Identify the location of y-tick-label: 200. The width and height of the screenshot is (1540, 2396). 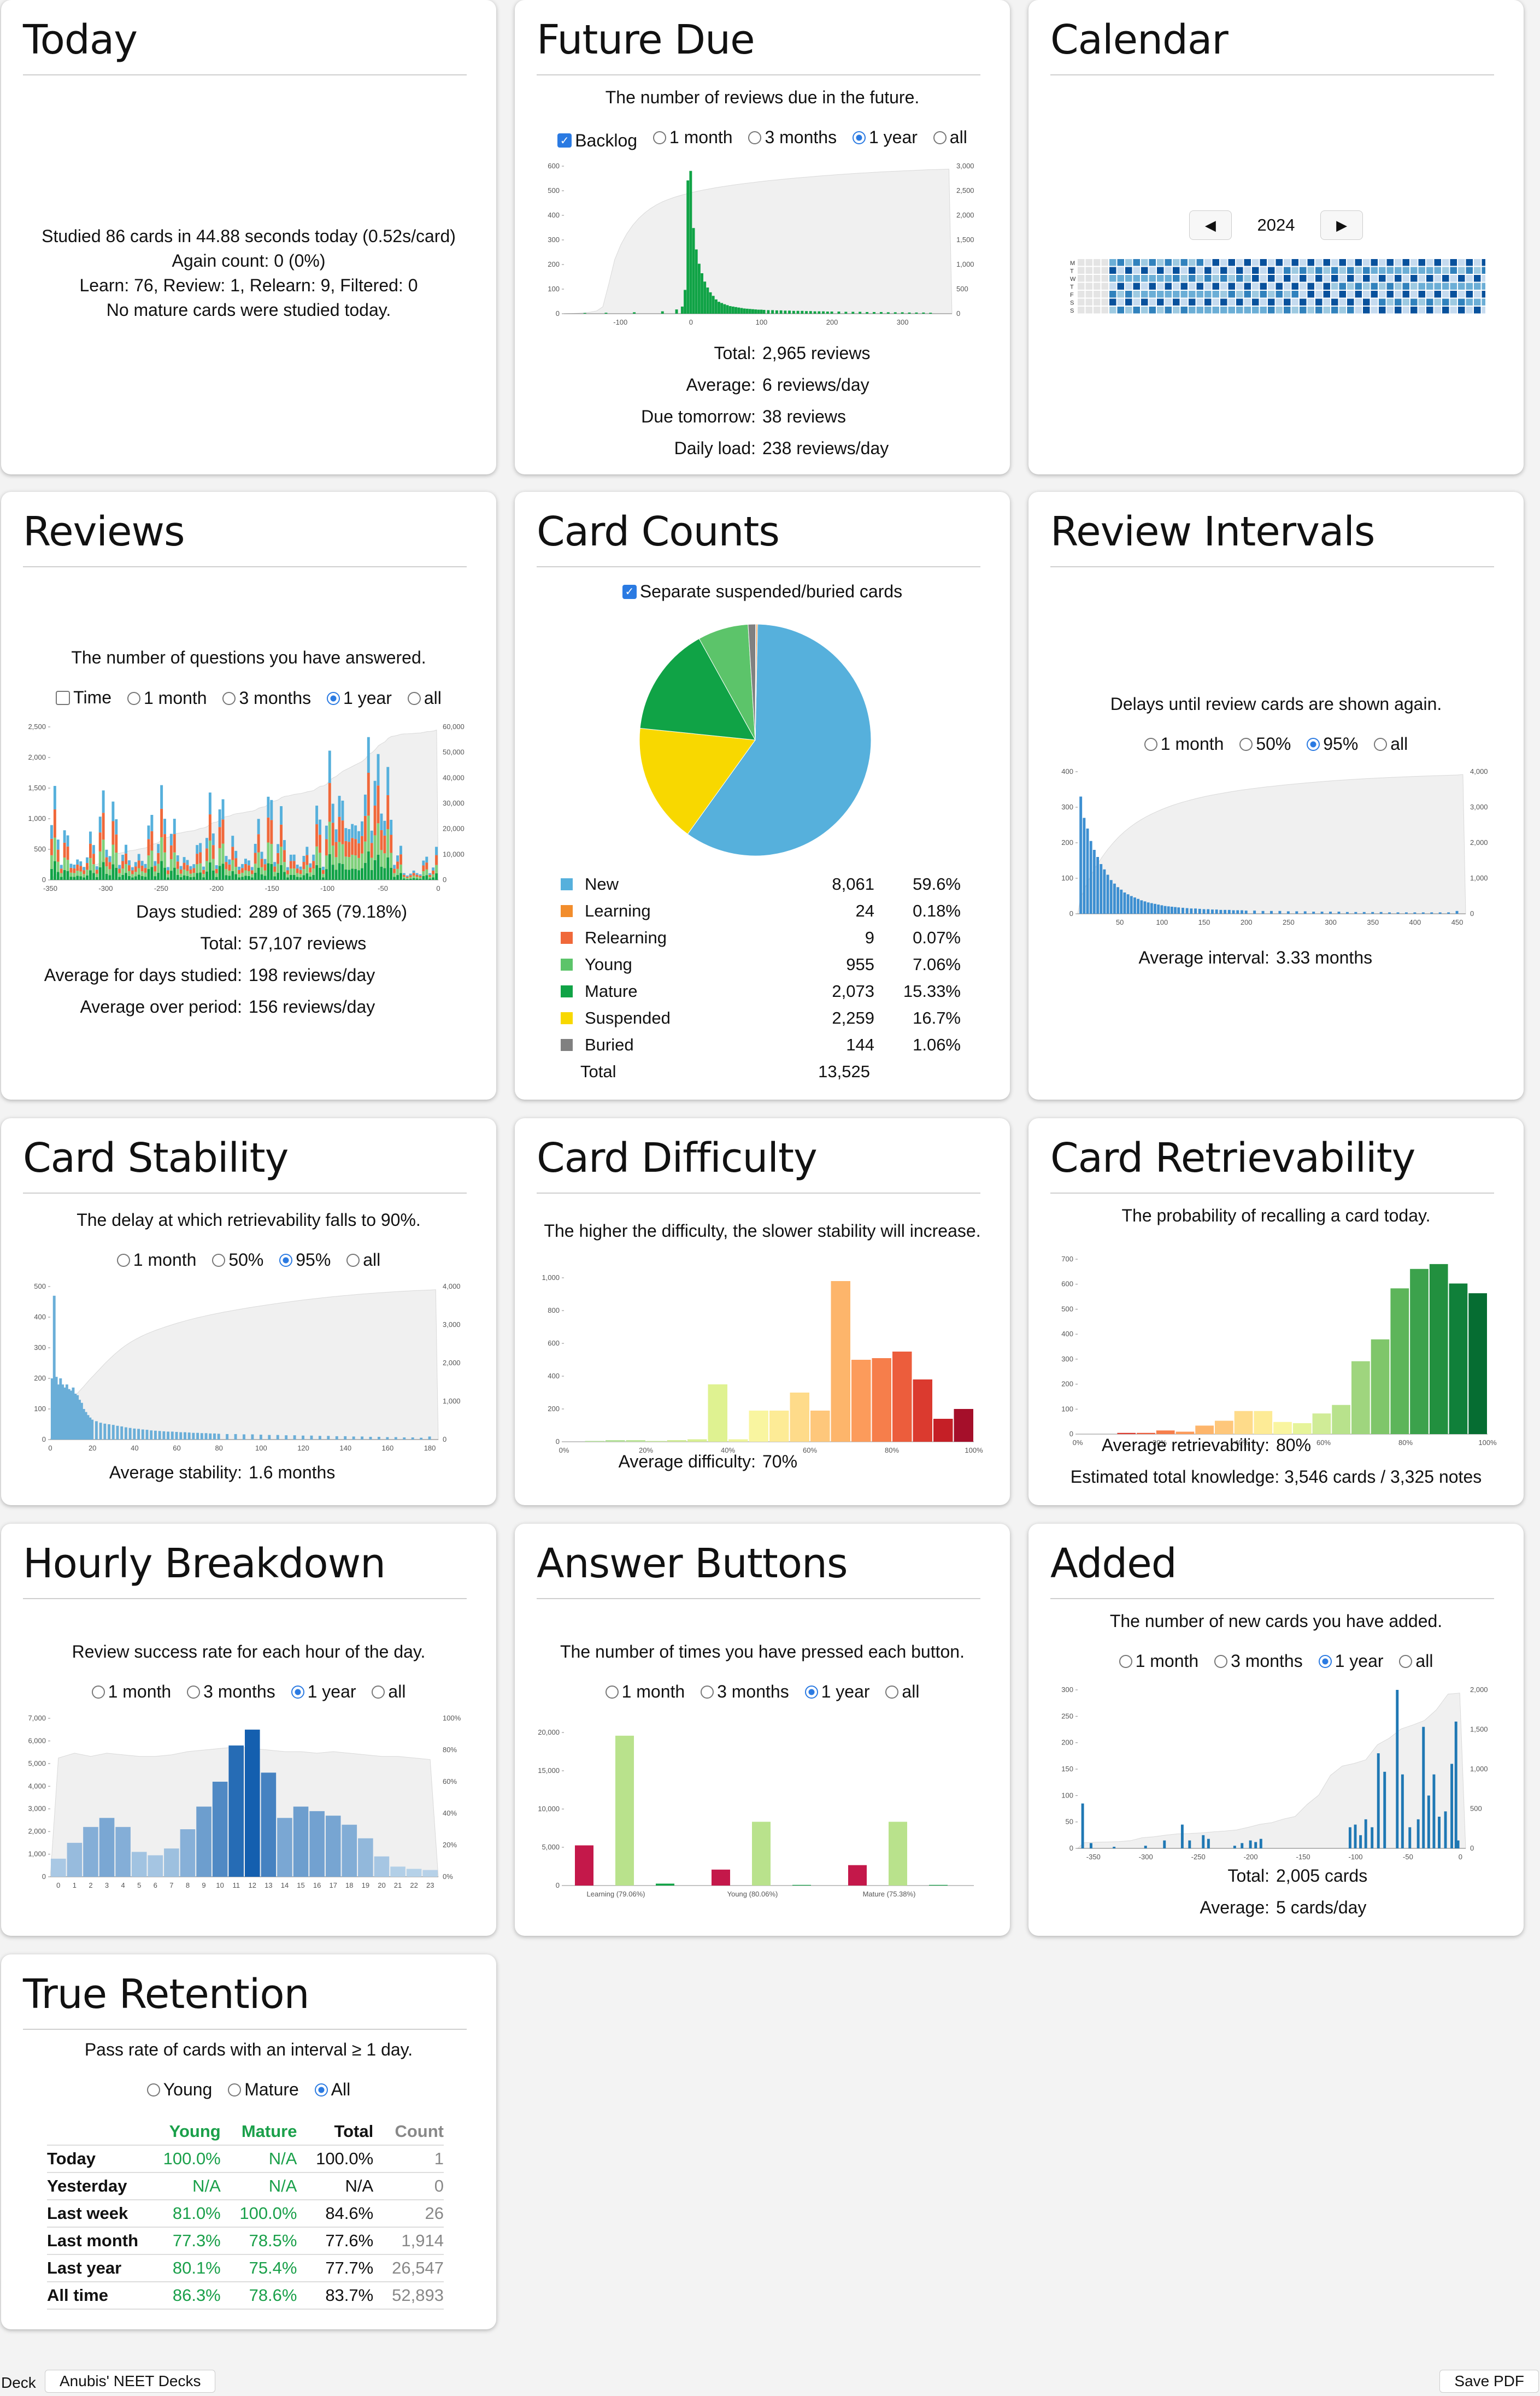
(554, 1409).